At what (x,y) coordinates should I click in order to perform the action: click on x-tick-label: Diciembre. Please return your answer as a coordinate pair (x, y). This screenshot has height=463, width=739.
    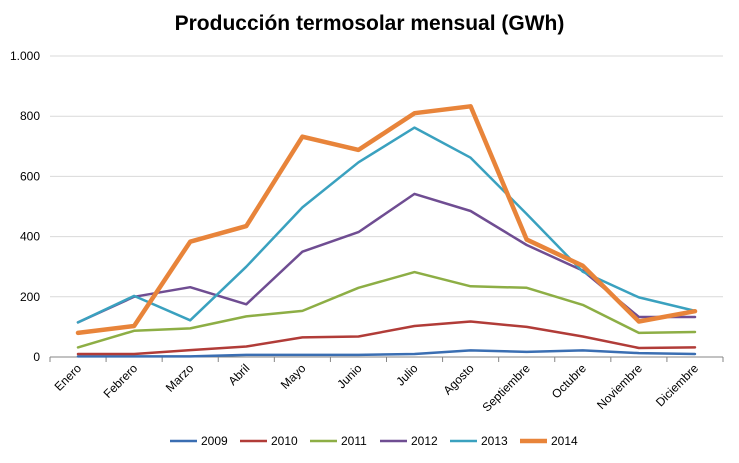
    Looking at the image, I should click on (677, 385).